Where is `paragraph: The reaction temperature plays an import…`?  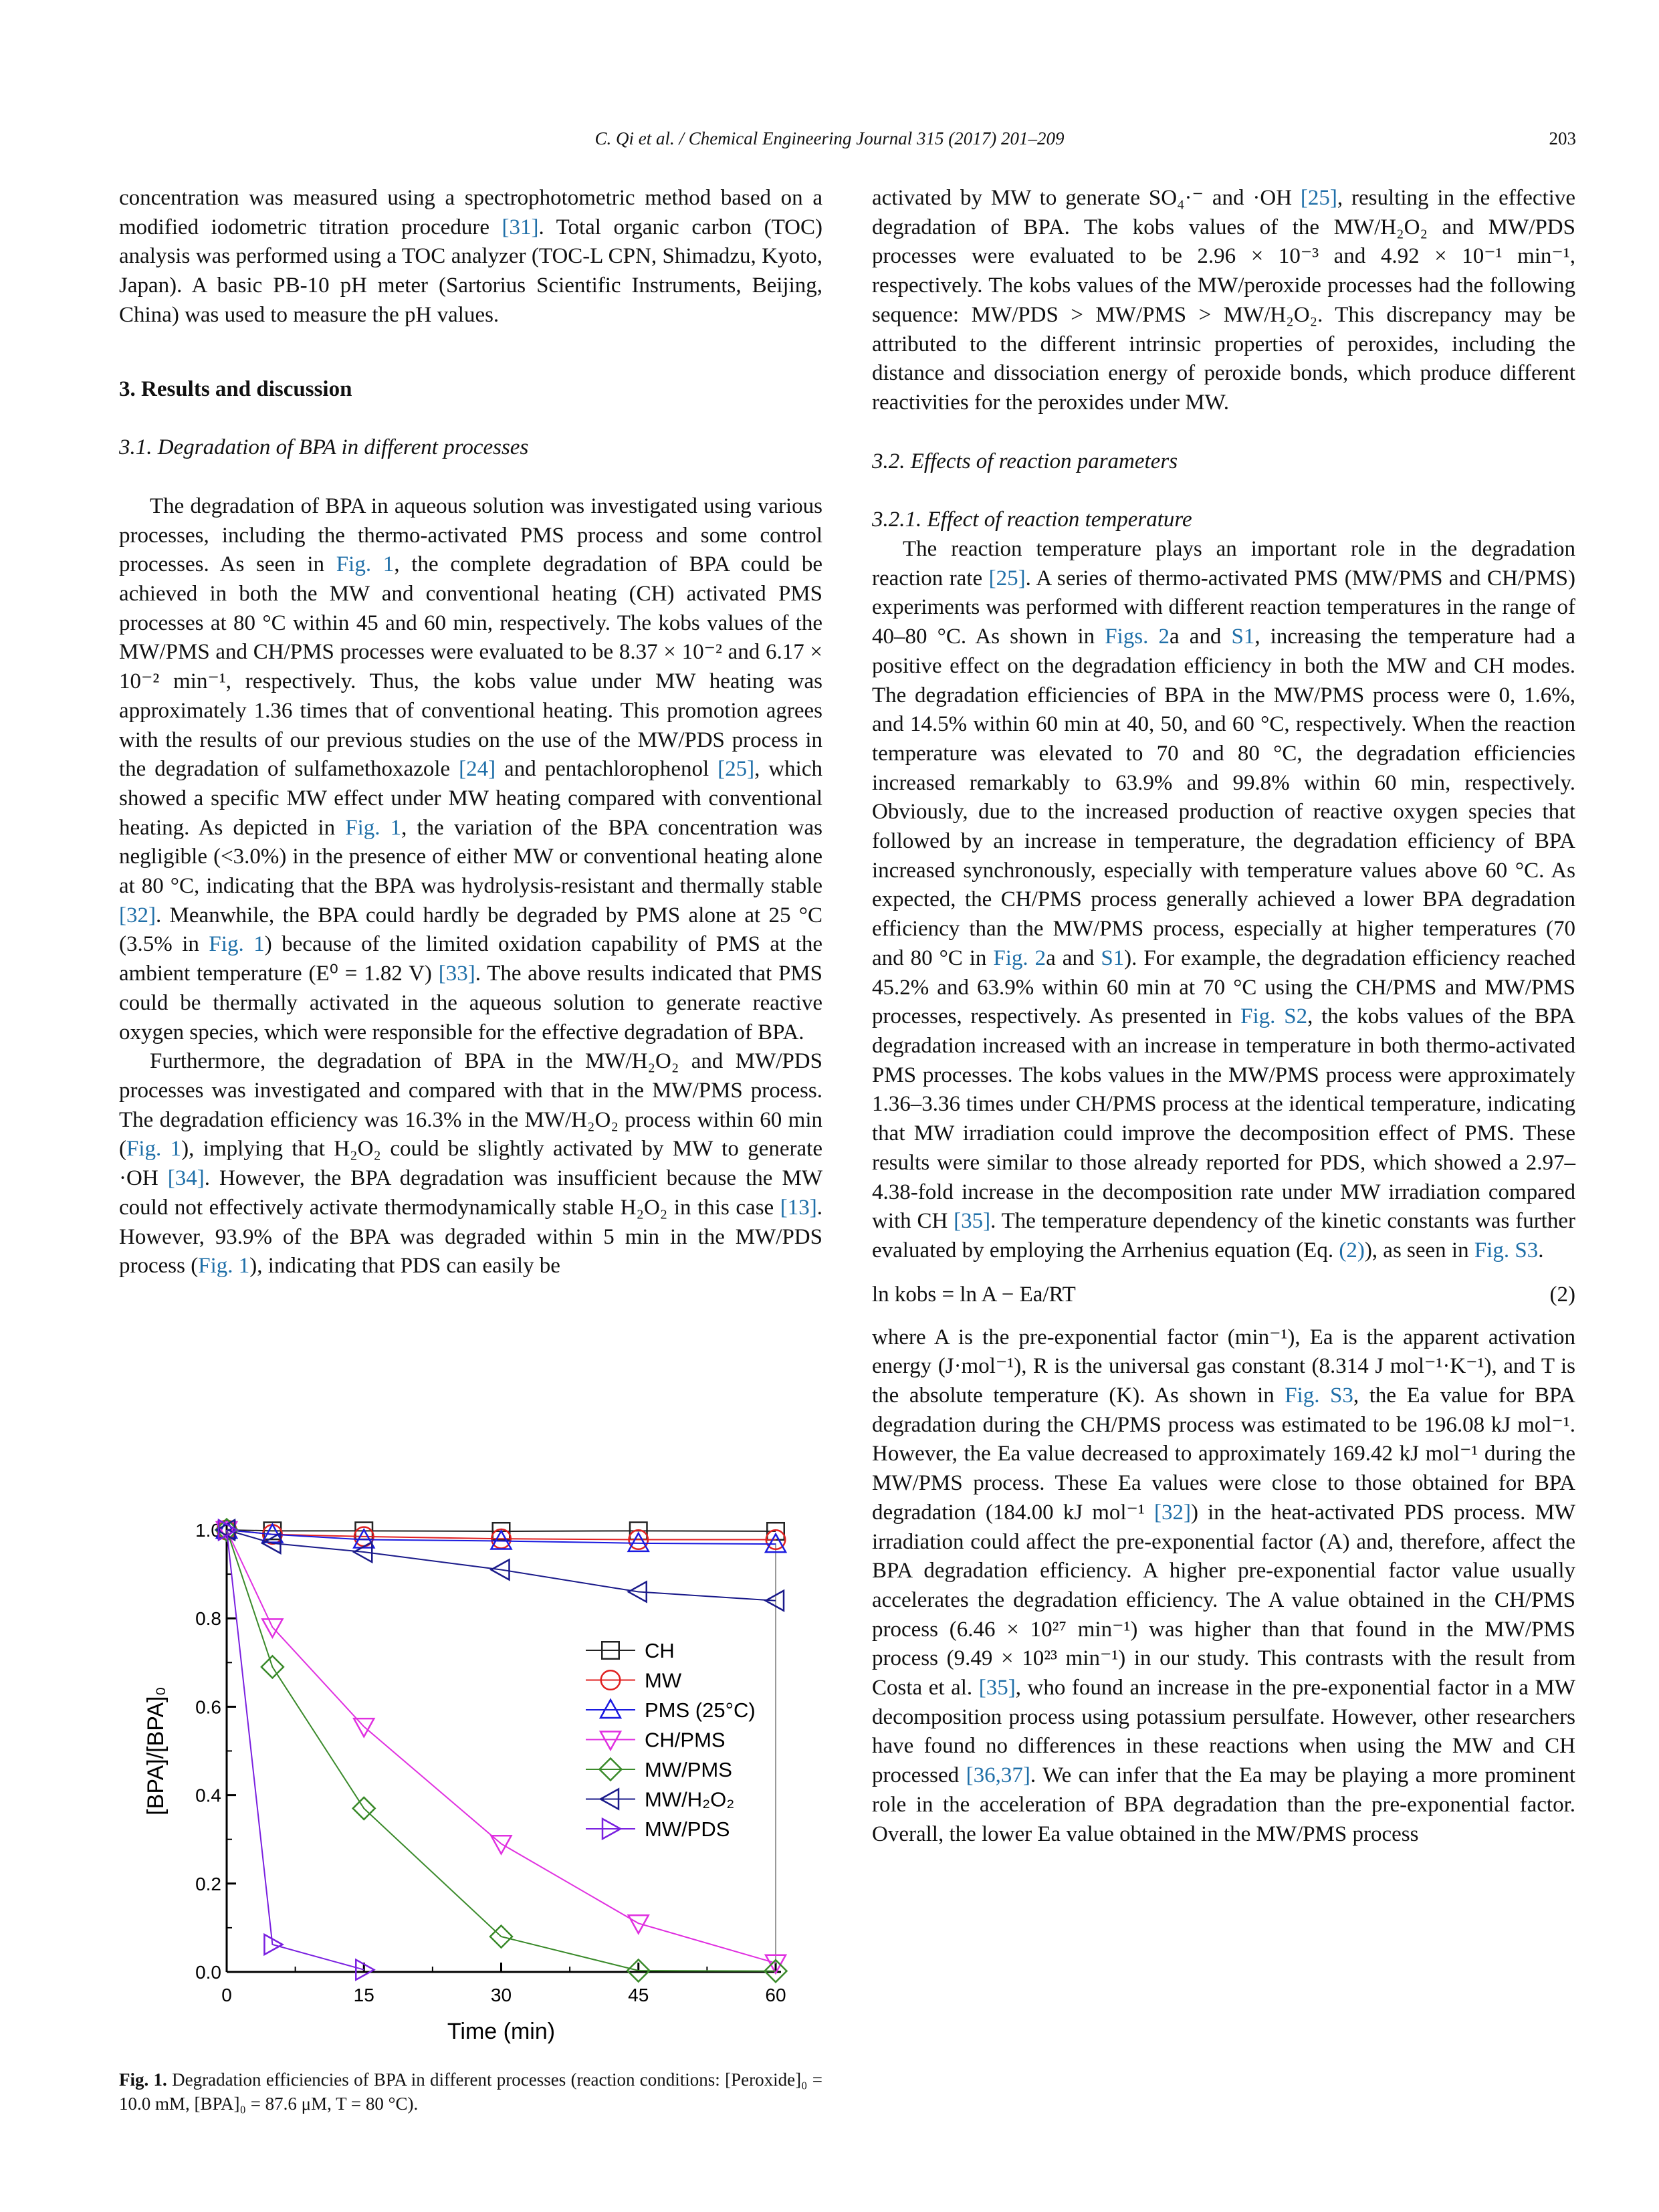 paragraph: The reaction temperature plays an import… is located at coordinates (1224, 899).